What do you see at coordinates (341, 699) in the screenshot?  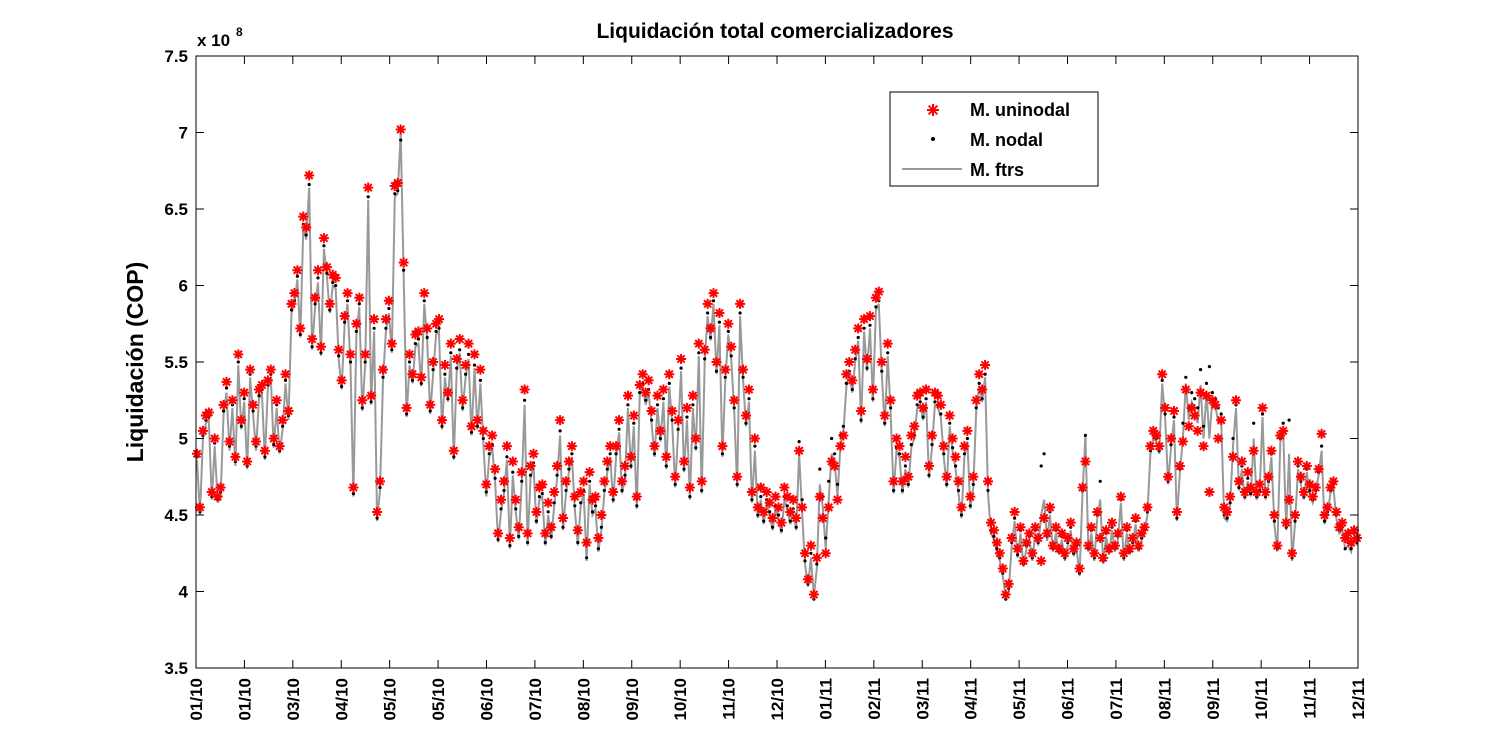 I see `x-tick-label: 04/10` at bounding box center [341, 699].